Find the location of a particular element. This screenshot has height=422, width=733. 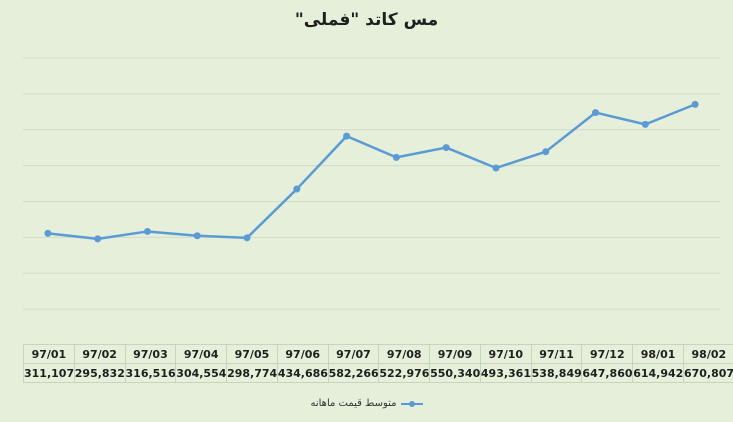

value-cell: 493,361 is located at coordinates (505, 373).